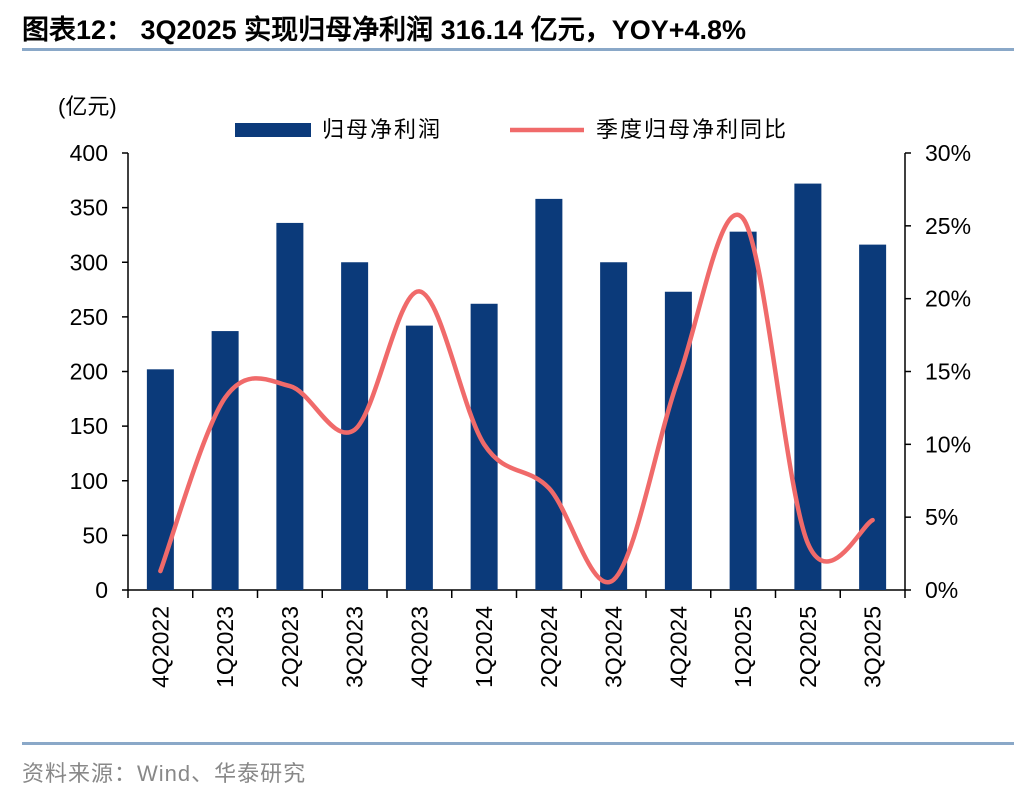 This screenshot has width=1036, height=792. What do you see at coordinates (941, 590) in the screenshot?
I see `y2-tick-label: 0%` at bounding box center [941, 590].